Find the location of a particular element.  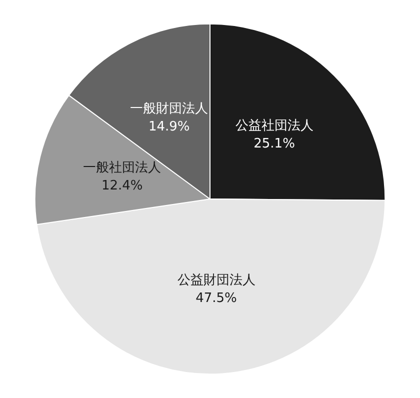

data-label: 47.5% is located at coordinates (216, 298).